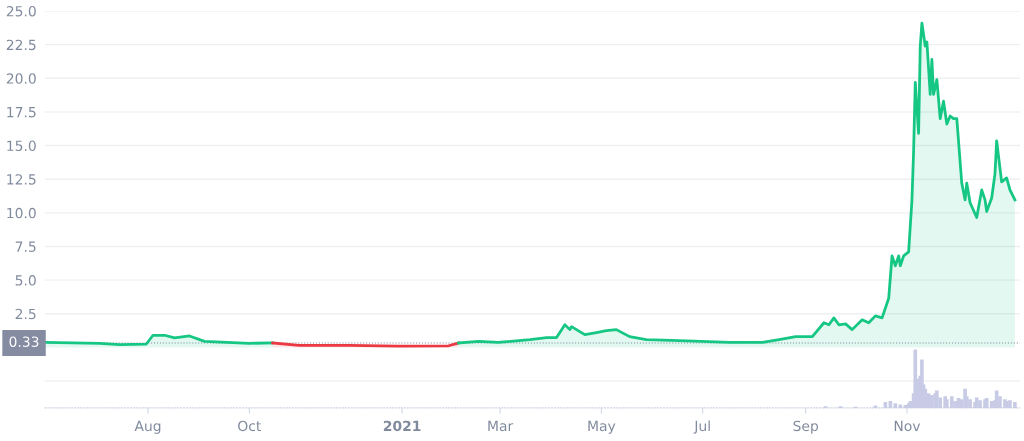  What do you see at coordinates (147, 427) in the screenshot?
I see `x-tick-label: Aug` at bounding box center [147, 427].